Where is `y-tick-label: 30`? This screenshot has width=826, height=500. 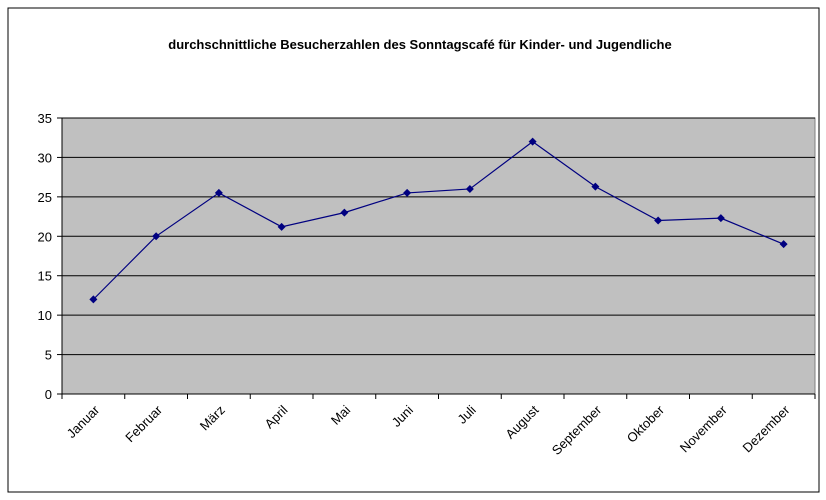 y-tick-label: 30 is located at coordinates (45, 157).